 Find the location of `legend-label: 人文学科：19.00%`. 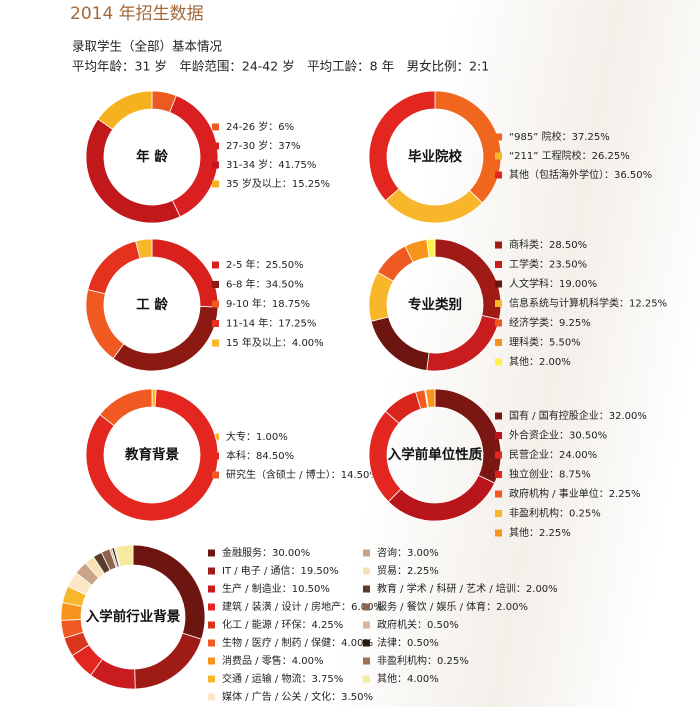

legend-label: 人文学科：19.00% is located at coordinates (553, 283).